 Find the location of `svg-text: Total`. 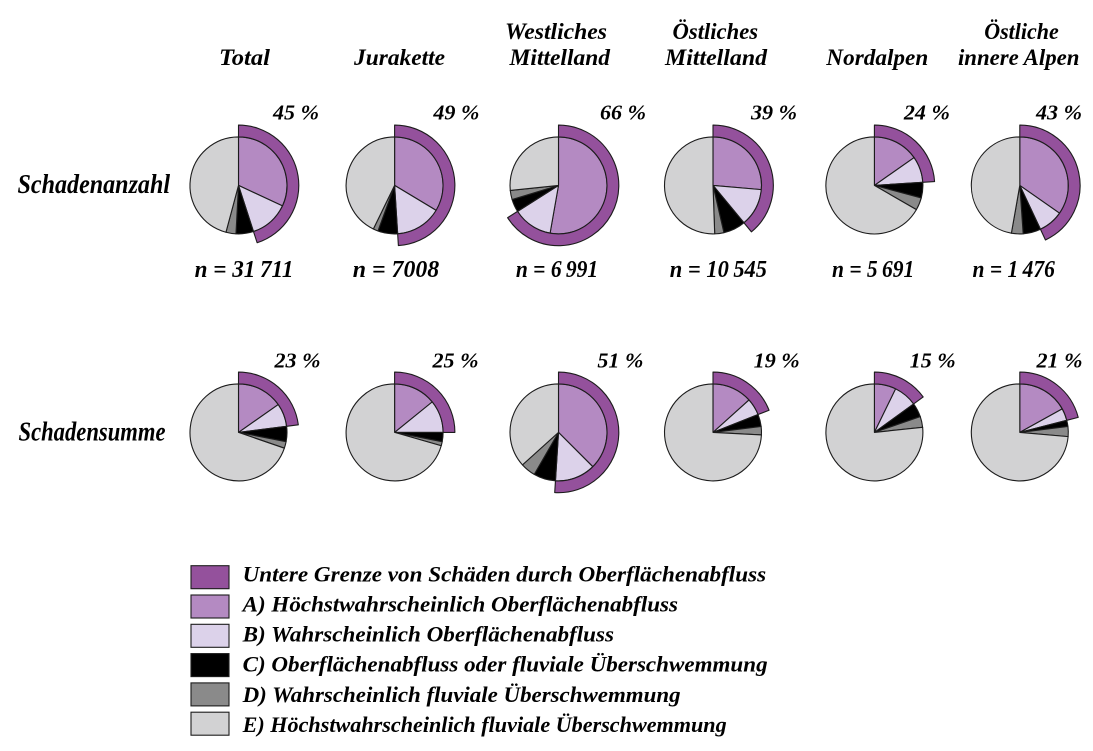

svg-text: Total is located at coordinates (245, 57).